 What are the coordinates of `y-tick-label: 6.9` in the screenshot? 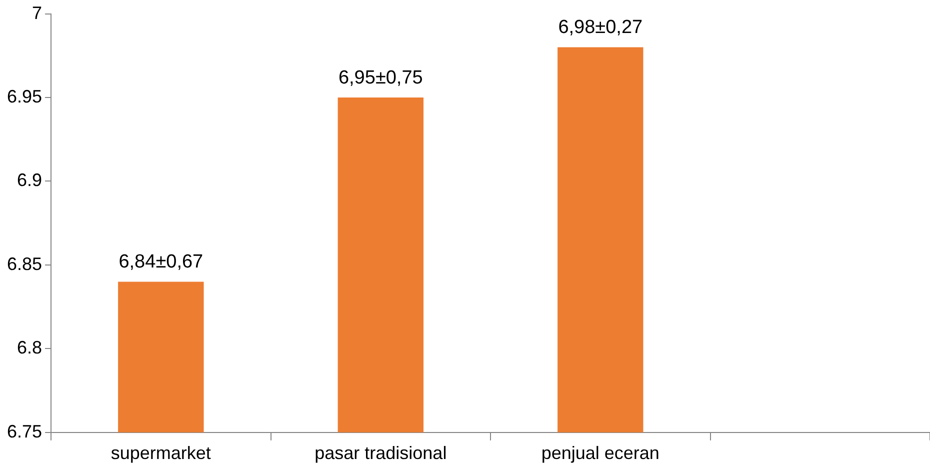 It's located at (29, 180).